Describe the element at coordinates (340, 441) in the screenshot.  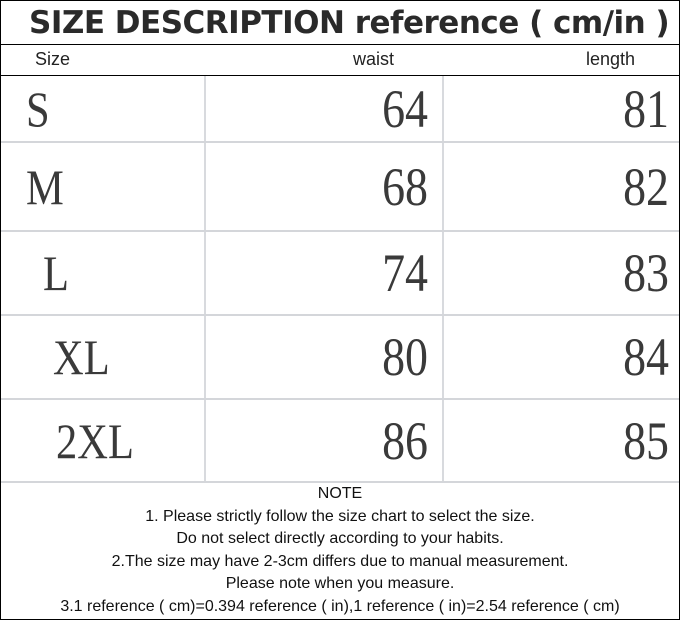
I see `table-row: 2XL 86 85` at that location.